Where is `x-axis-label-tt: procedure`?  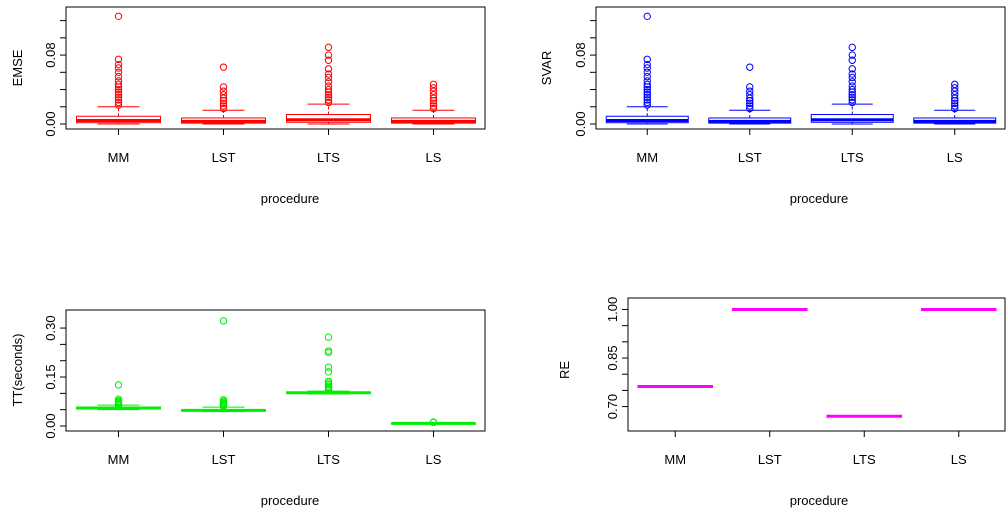 x-axis-label-tt: procedure is located at coordinates (290, 500).